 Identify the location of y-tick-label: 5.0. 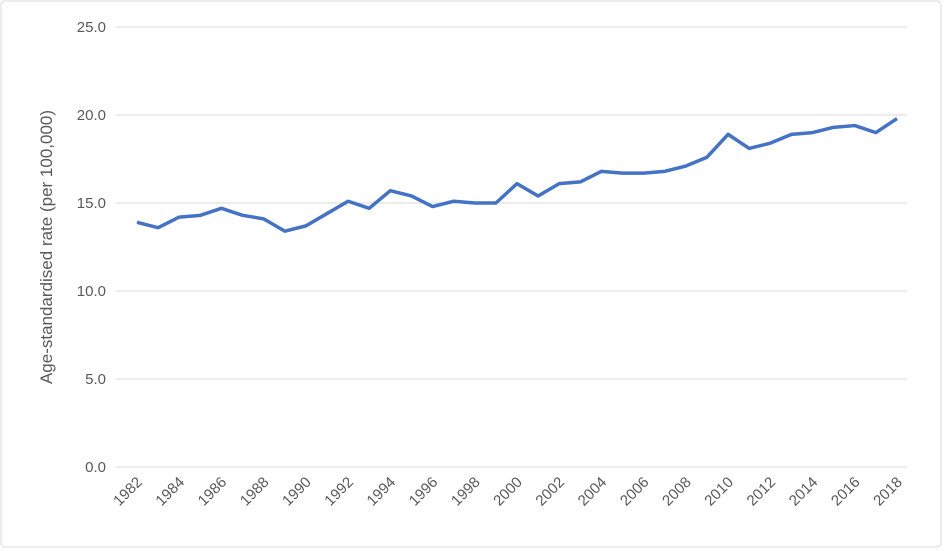
(95, 379).